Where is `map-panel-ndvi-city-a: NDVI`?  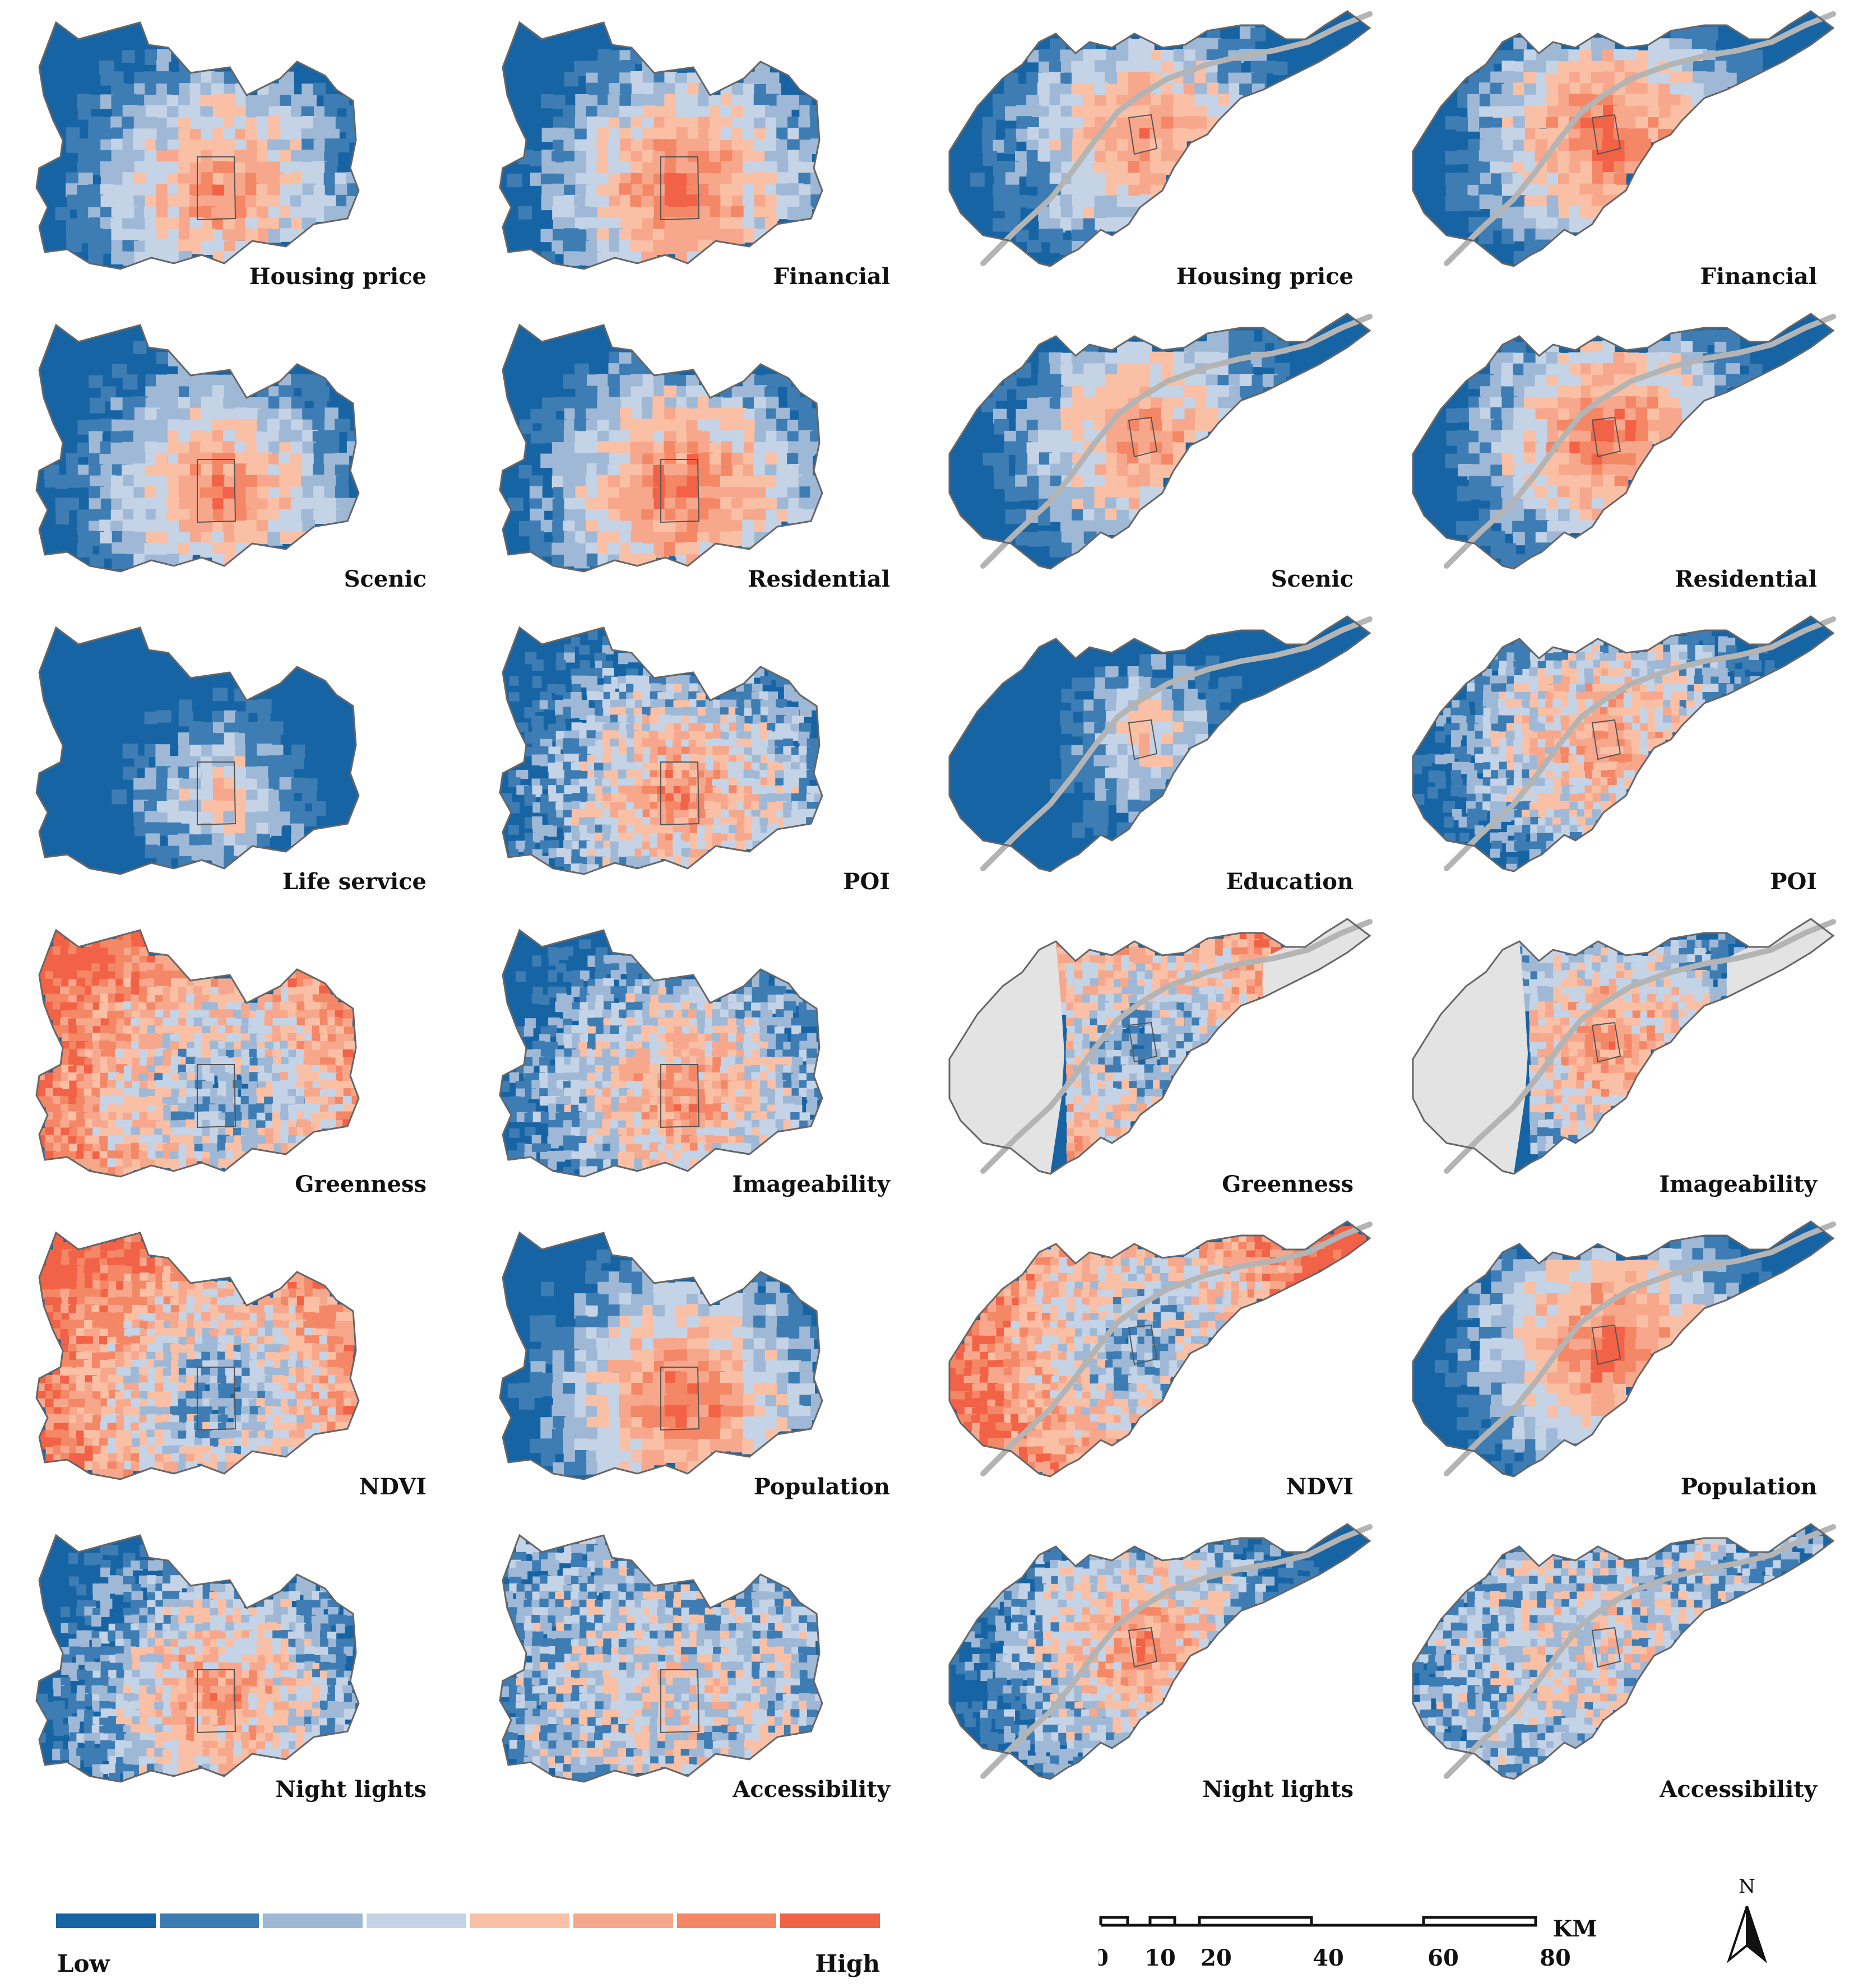
map-panel-ndvi-city-a: NDVI is located at coordinates (232, 1363).